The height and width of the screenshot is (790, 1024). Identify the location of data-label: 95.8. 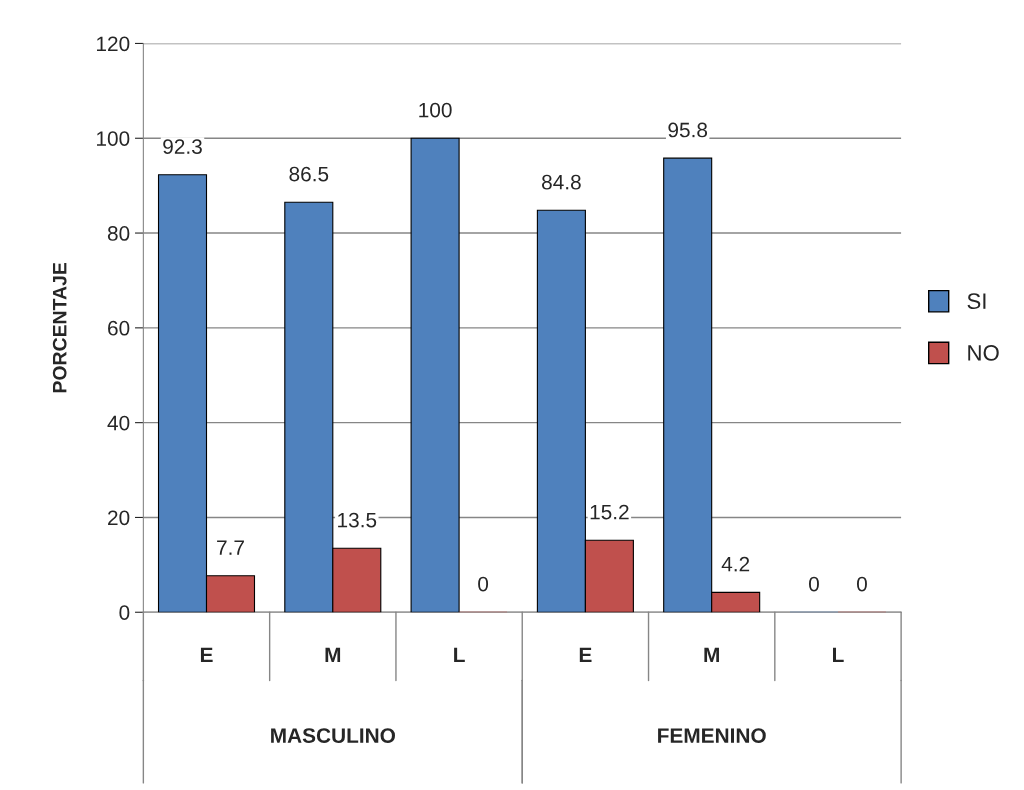
(688, 130).